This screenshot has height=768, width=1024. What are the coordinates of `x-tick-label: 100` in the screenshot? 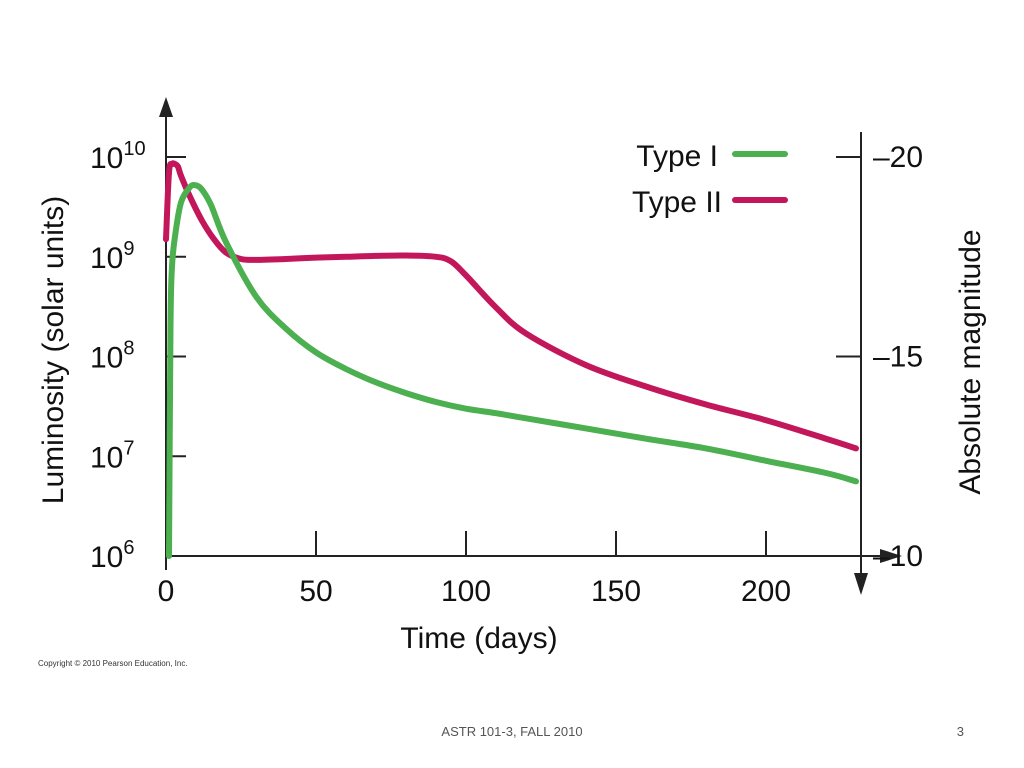 It's located at (466, 591).